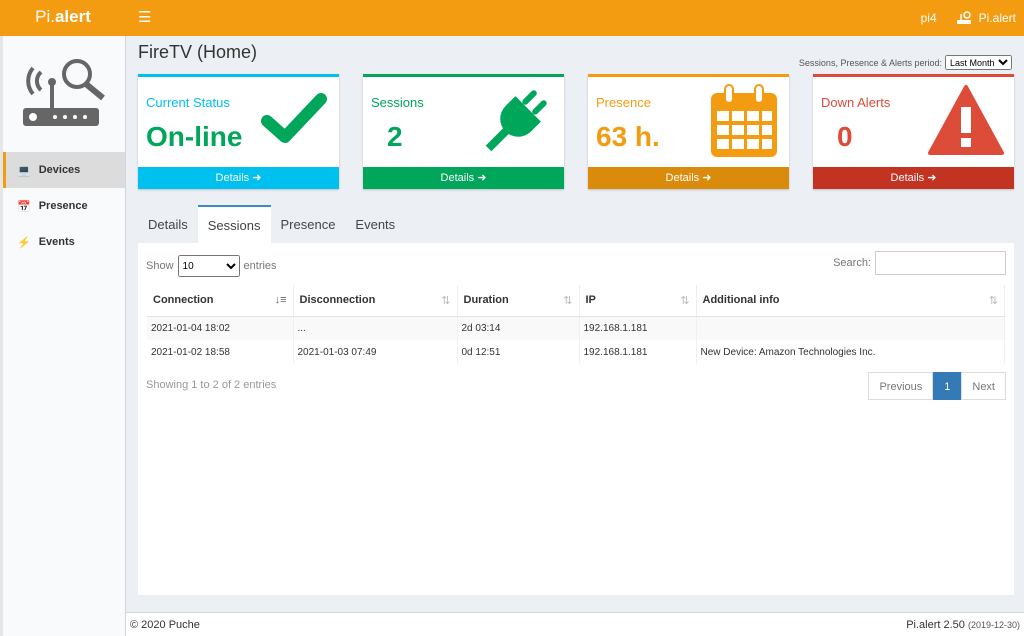 This screenshot has width=1024, height=636. What do you see at coordinates (208, 266) in the screenshot?
I see `entries-select: 10` at bounding box center [208, 266].